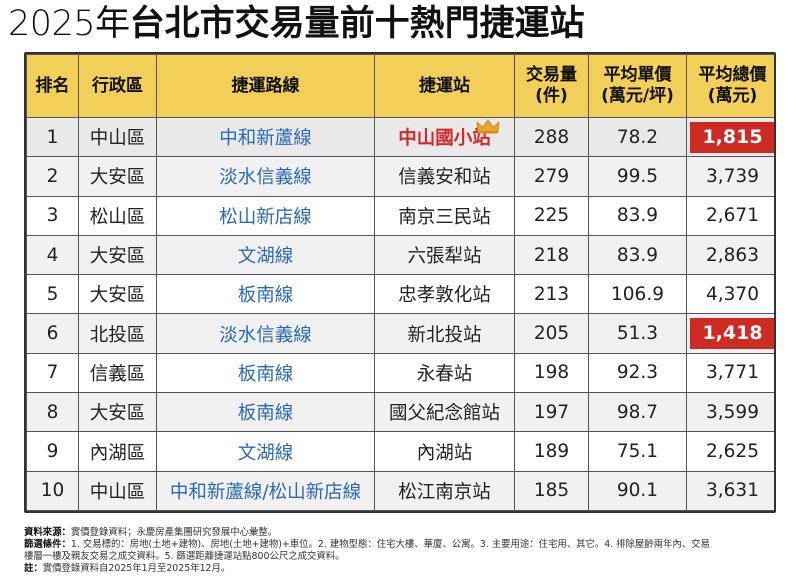 This screenshot has height=580, width=800. Describe the element at coordinates (444, 412) in the screenshot. I see `cell-station: 國父紀念館站` at that location.